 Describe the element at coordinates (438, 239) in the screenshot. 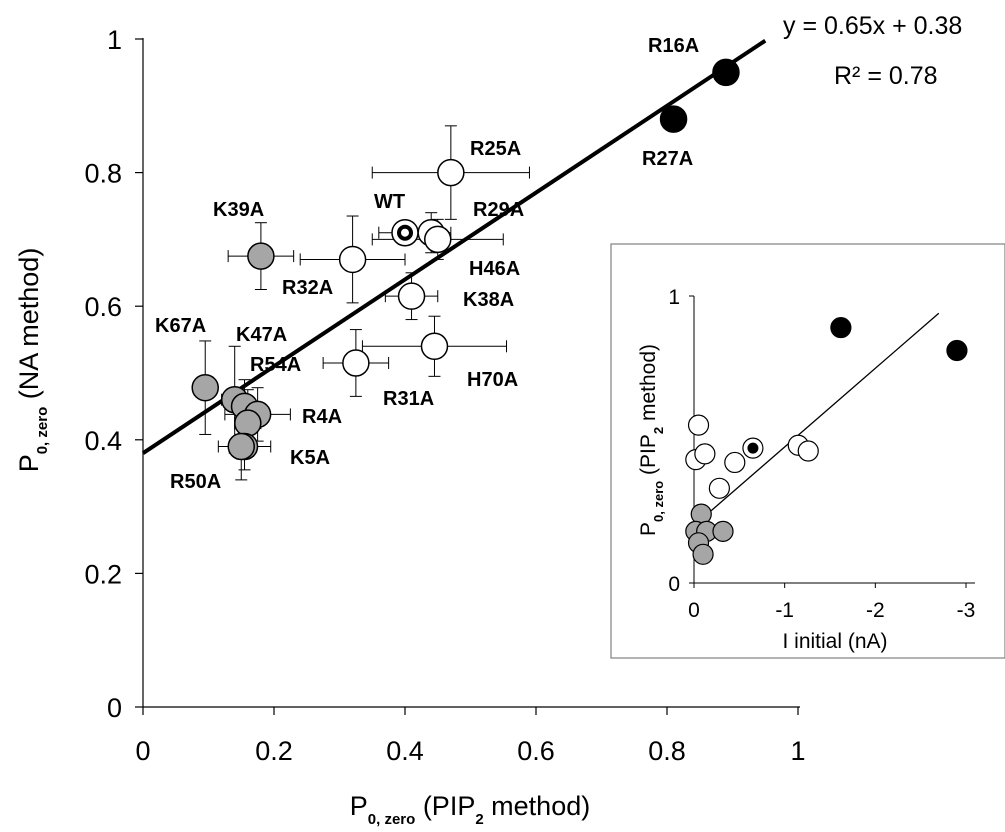

I see `data-point-h46a` at that location.